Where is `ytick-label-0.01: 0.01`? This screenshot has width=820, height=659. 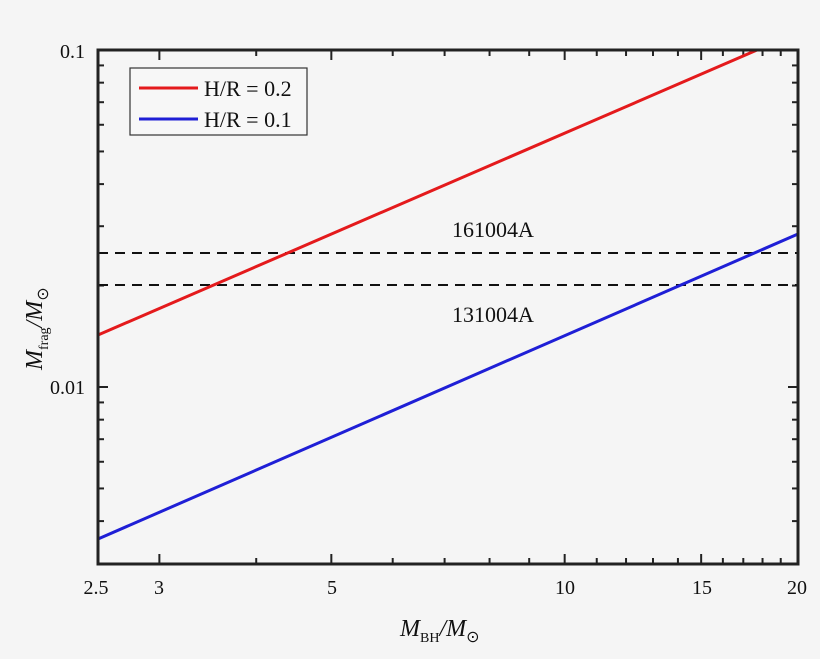 ytick-label-0.01: 0.01 is located at coordinates (67, 388).